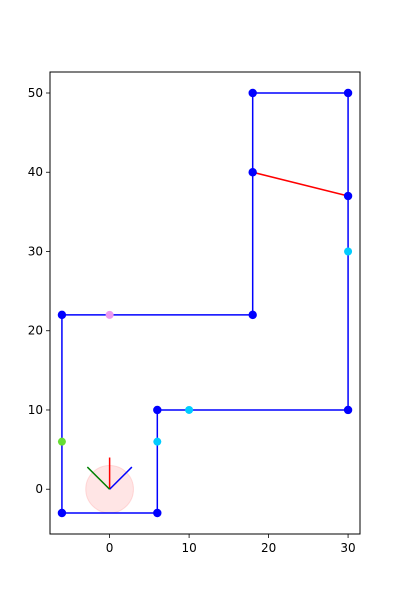 The height and width of the screenshot is (600, 400). Describe the element at coordinates (110, 548) in the screenshot. I see `x-tick-label-0: 0` at that location.